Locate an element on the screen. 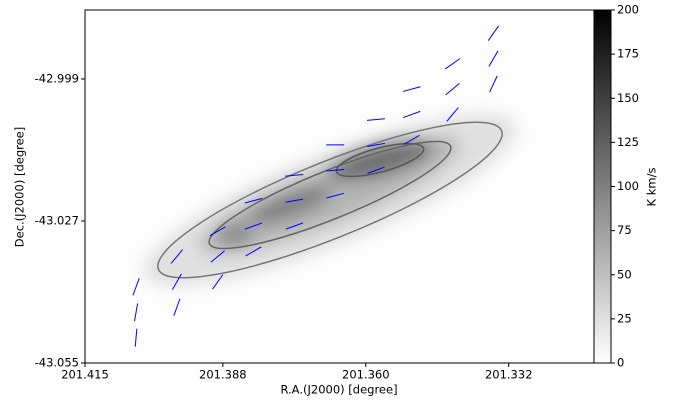  colorbar is located at coordinates (602, 186).